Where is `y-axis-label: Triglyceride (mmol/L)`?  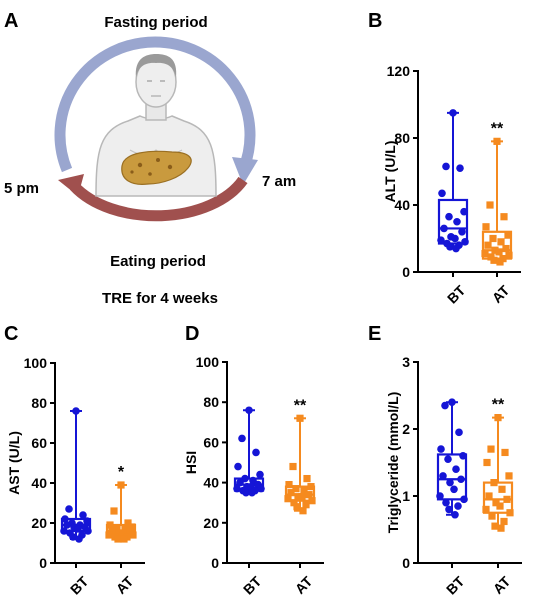 y-axis-label: Triglyceride (mmol/L) is located at coordinates (393, 463).